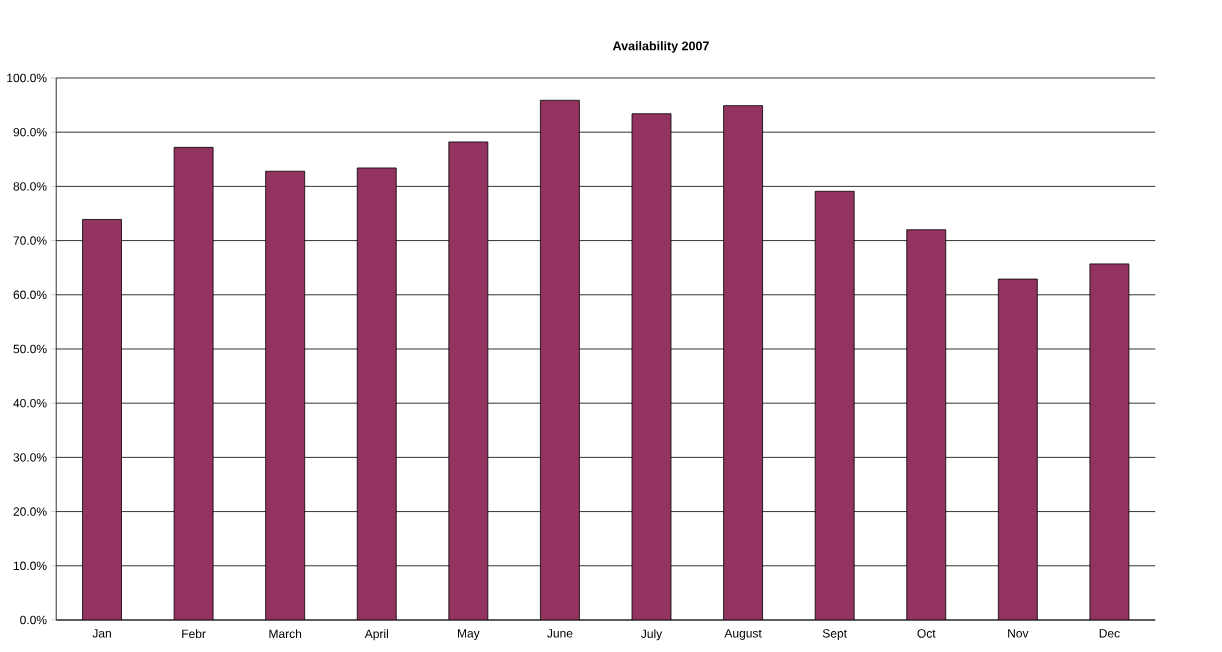 This screenshot has height=652, width=1222. I want to click on y-tick-label: 40.0%, so click(30, 403).